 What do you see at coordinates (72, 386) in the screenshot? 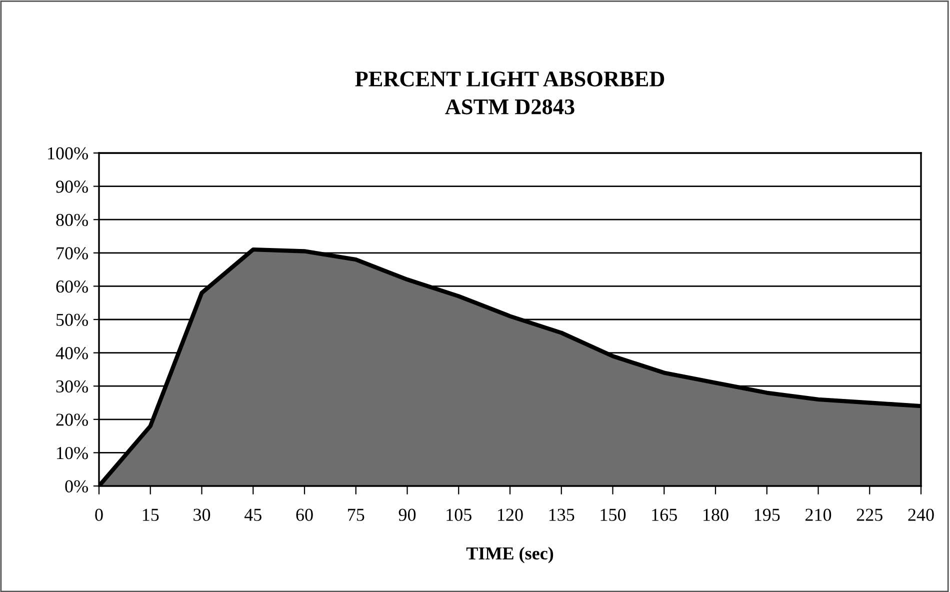
I see `y-tick-label: 30%` at bounding box center [72, 386].